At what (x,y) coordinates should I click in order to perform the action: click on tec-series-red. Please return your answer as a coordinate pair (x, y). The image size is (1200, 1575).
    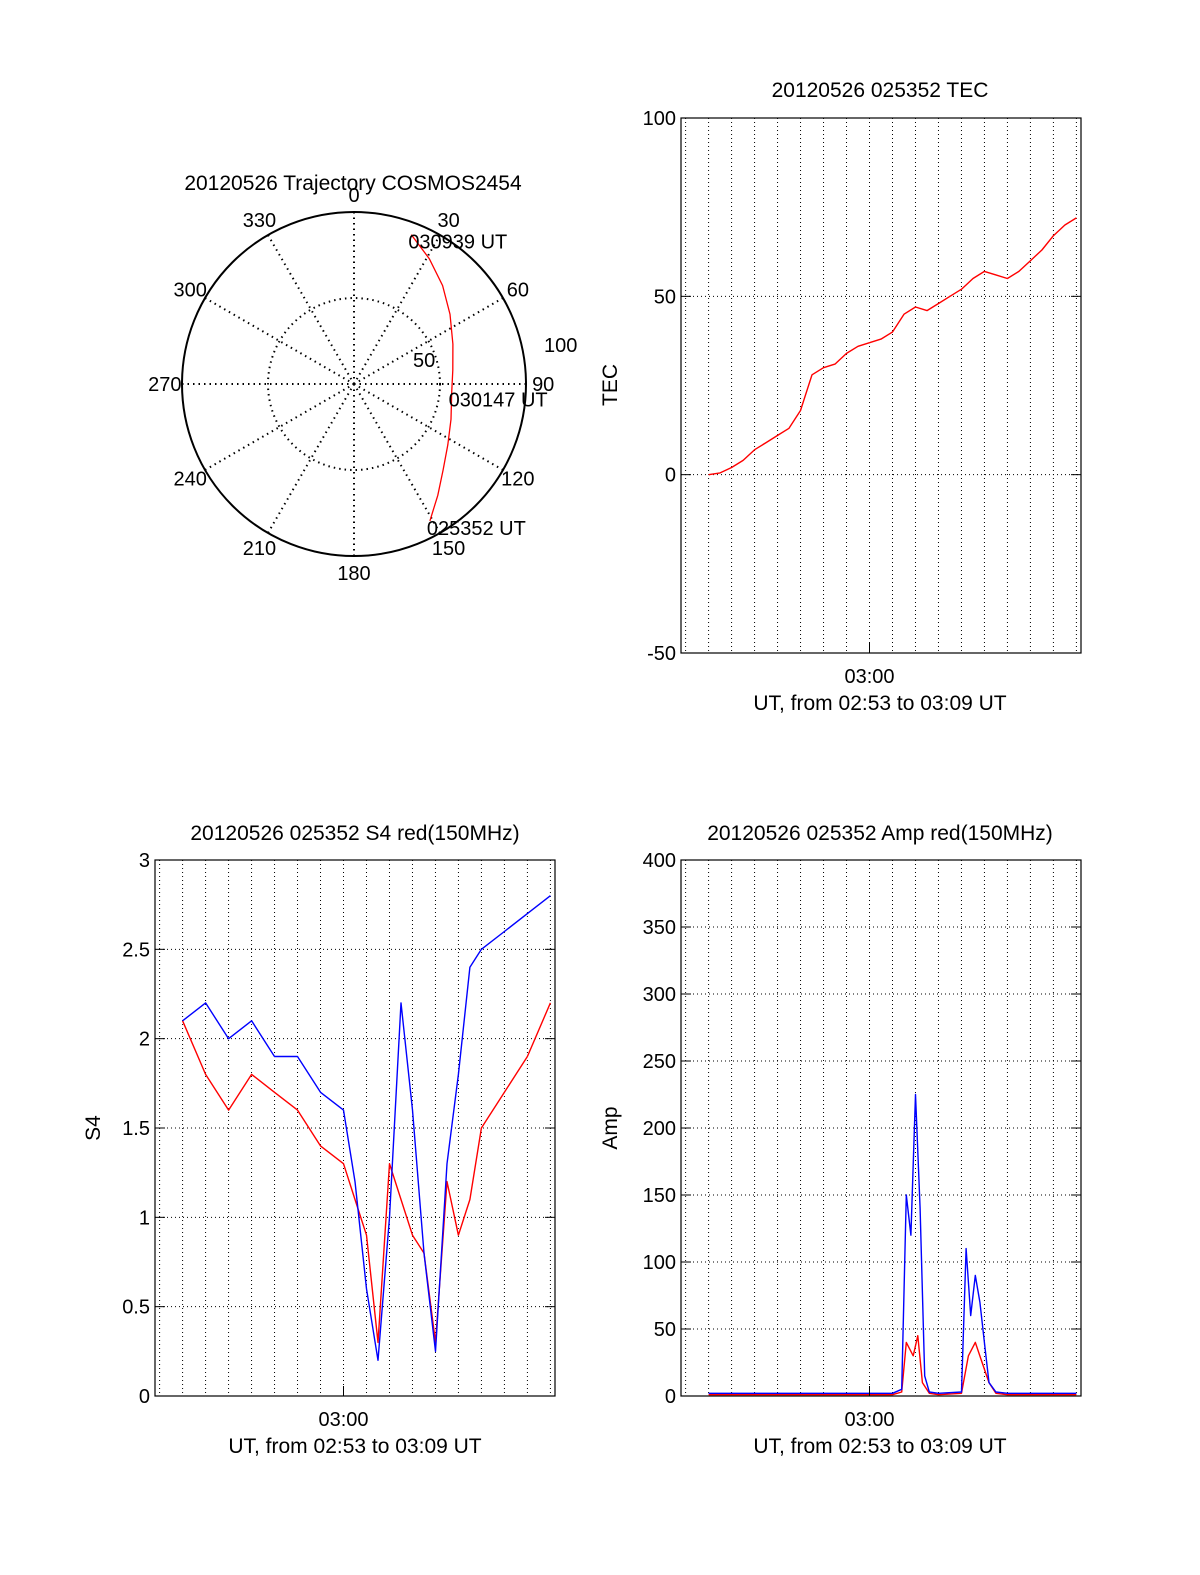
    Looking at the image, I should click on (892, 346).